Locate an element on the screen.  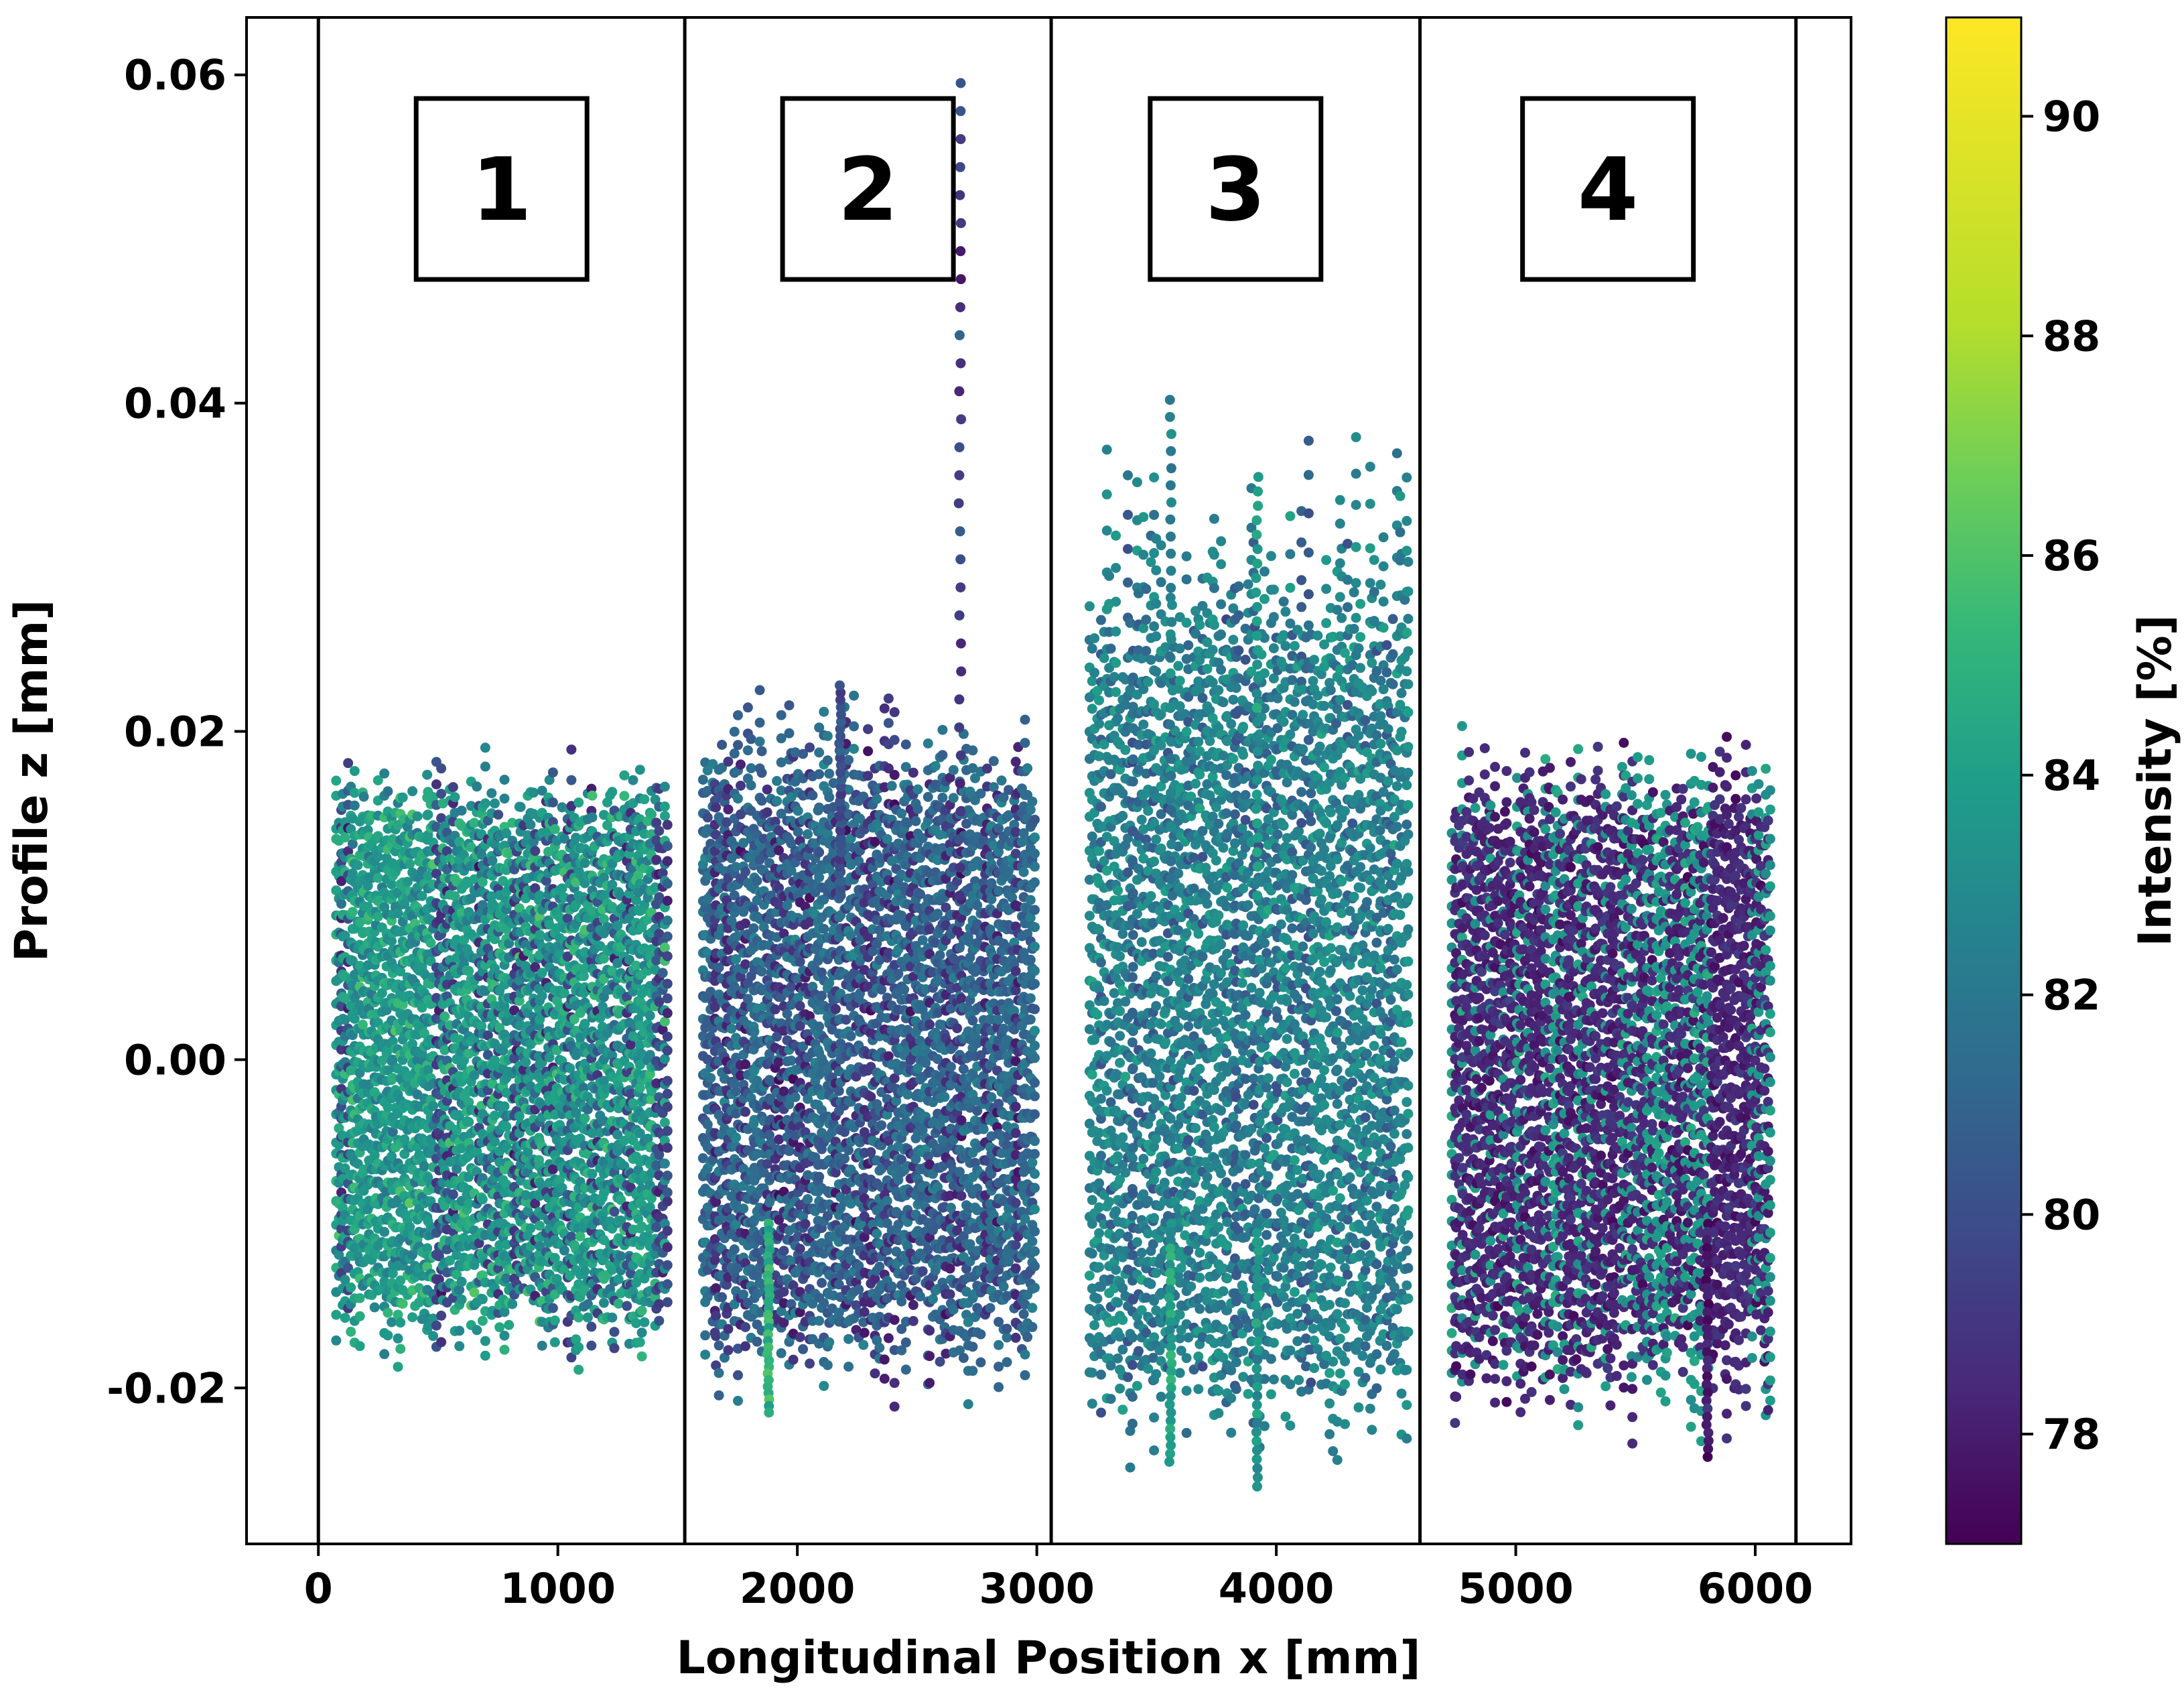
segment-2-points is located at coordinates (869, 1048).